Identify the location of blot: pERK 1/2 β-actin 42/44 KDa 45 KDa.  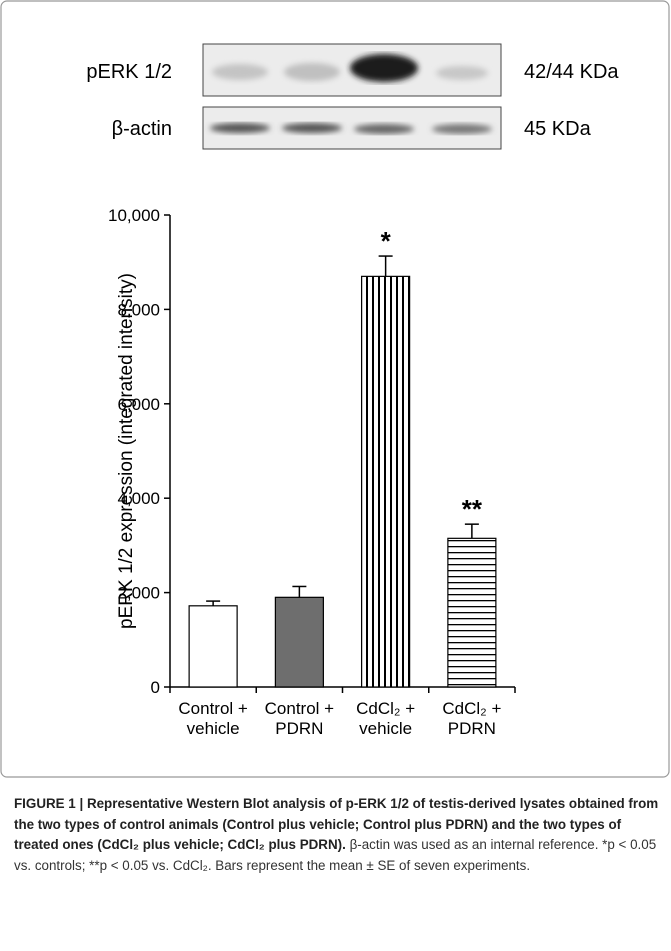
(352, 96).